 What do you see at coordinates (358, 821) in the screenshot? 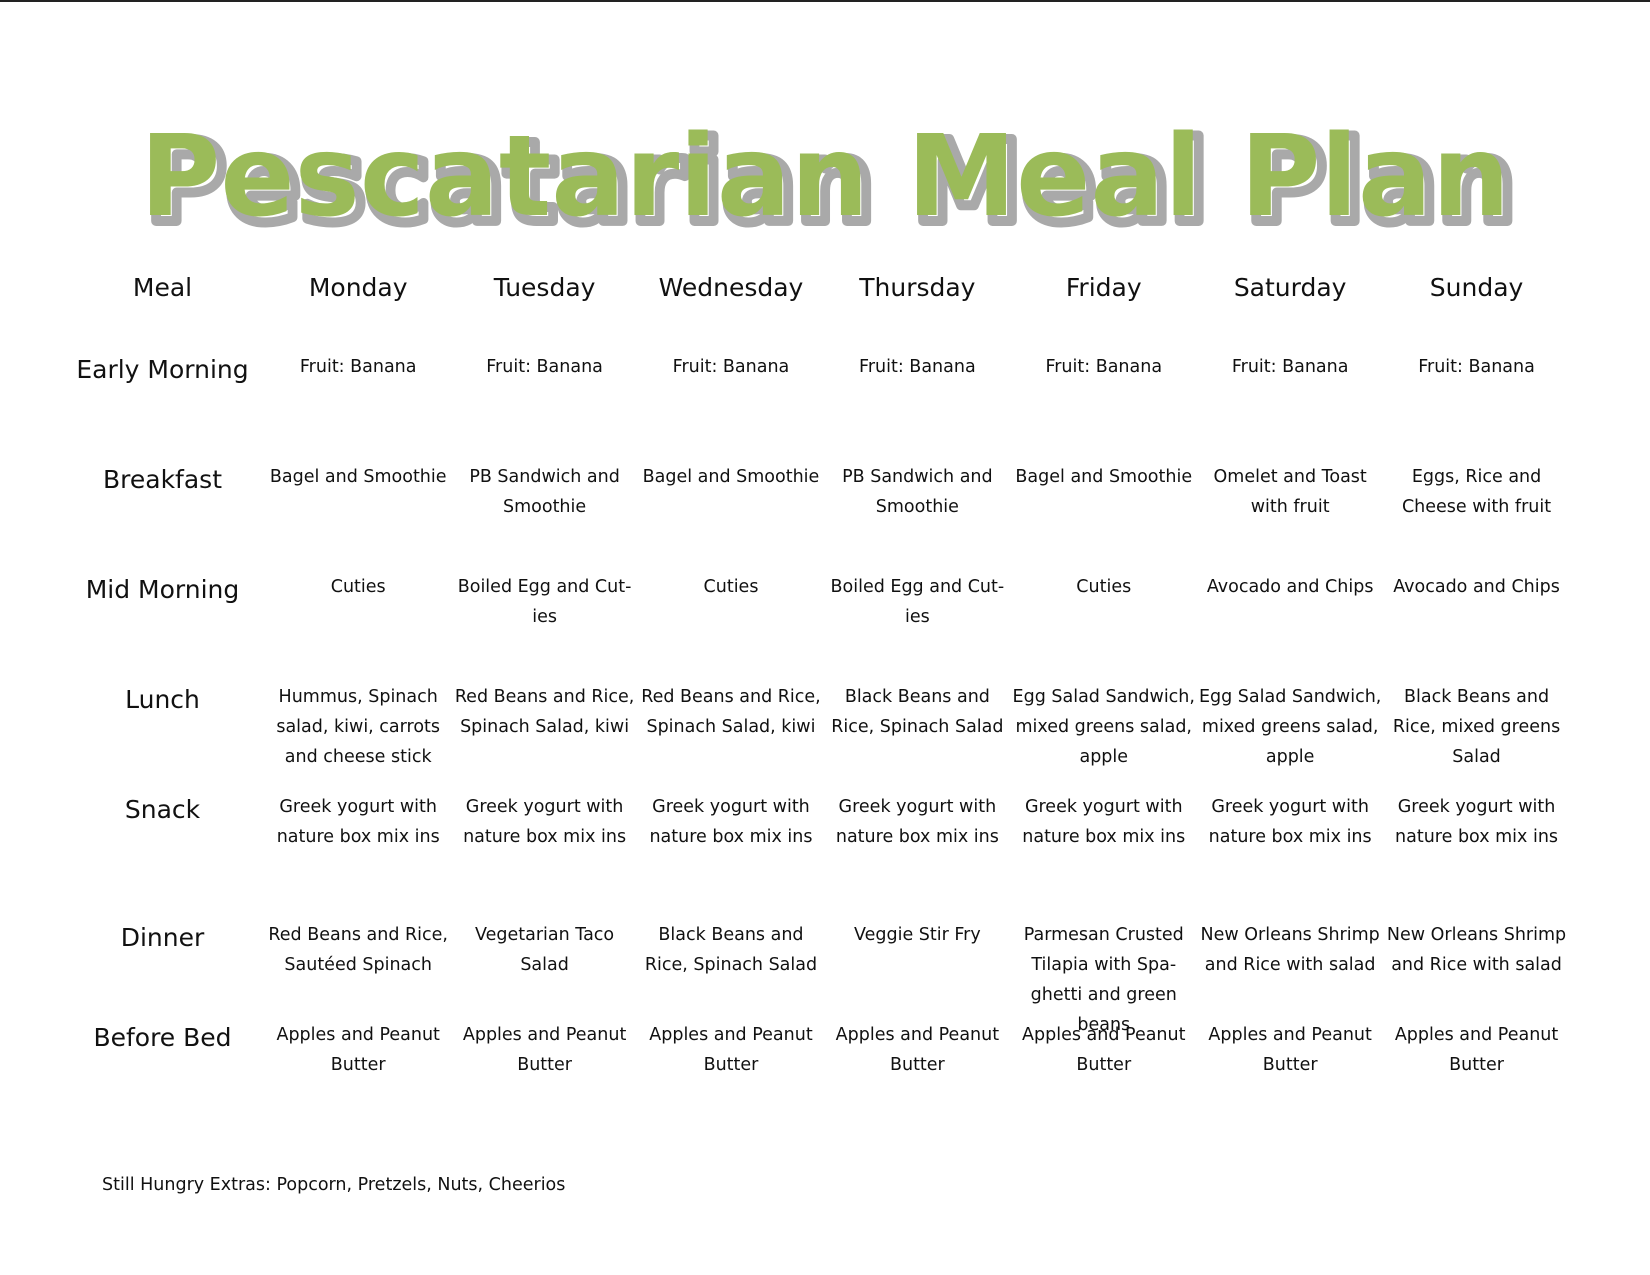
I see `meal-cell-snack-monday: Greek yogurt with nature box mix ins` at bounding box center [358, 821].